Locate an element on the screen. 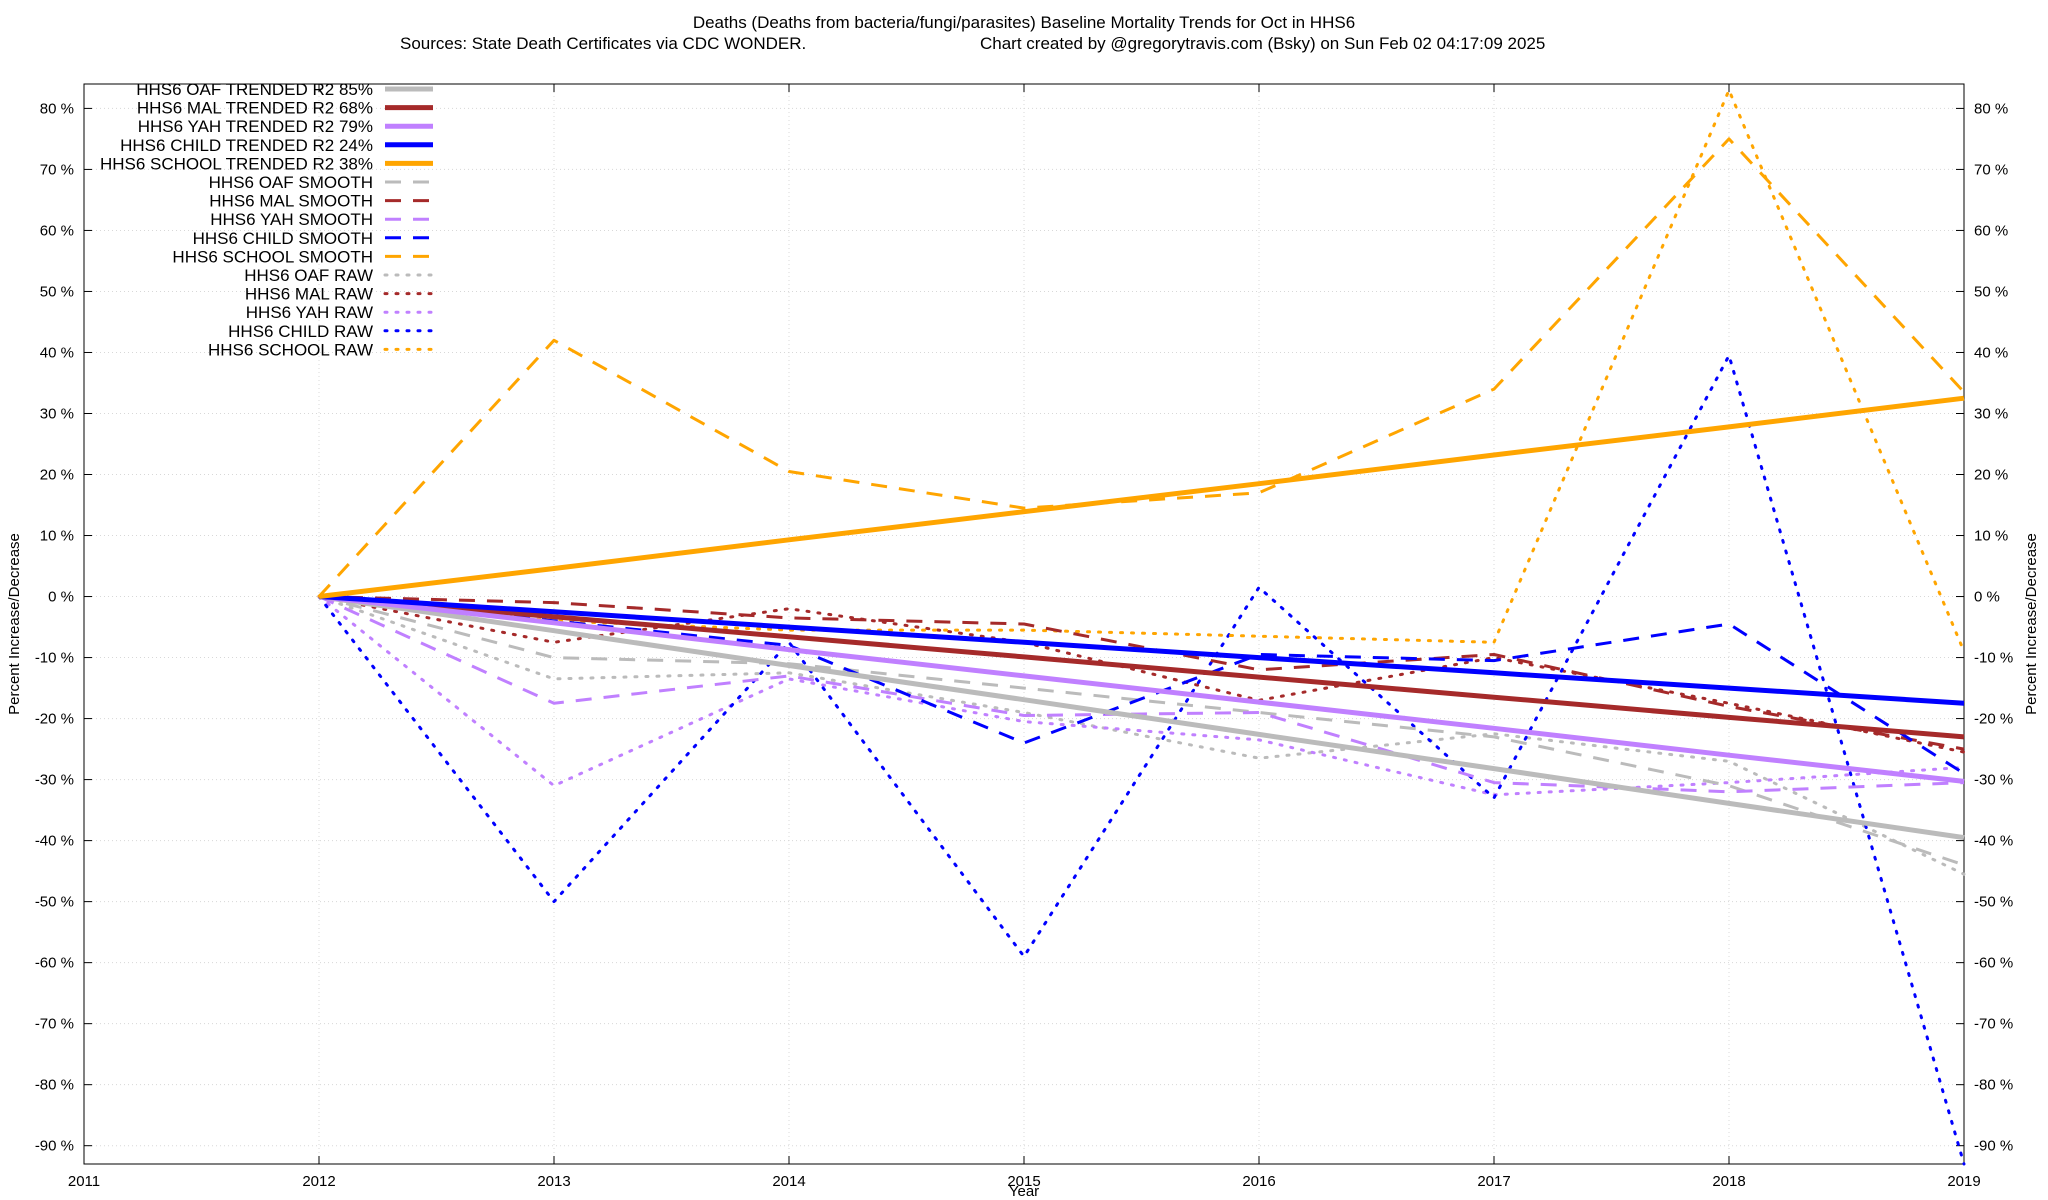 The width and height of the screenshot is (2048, 1200). legend-label-hhs6-yah-trended-r2-79: HHS6 YAH TRENDED R2 79% is located at coordinates (255, 126).